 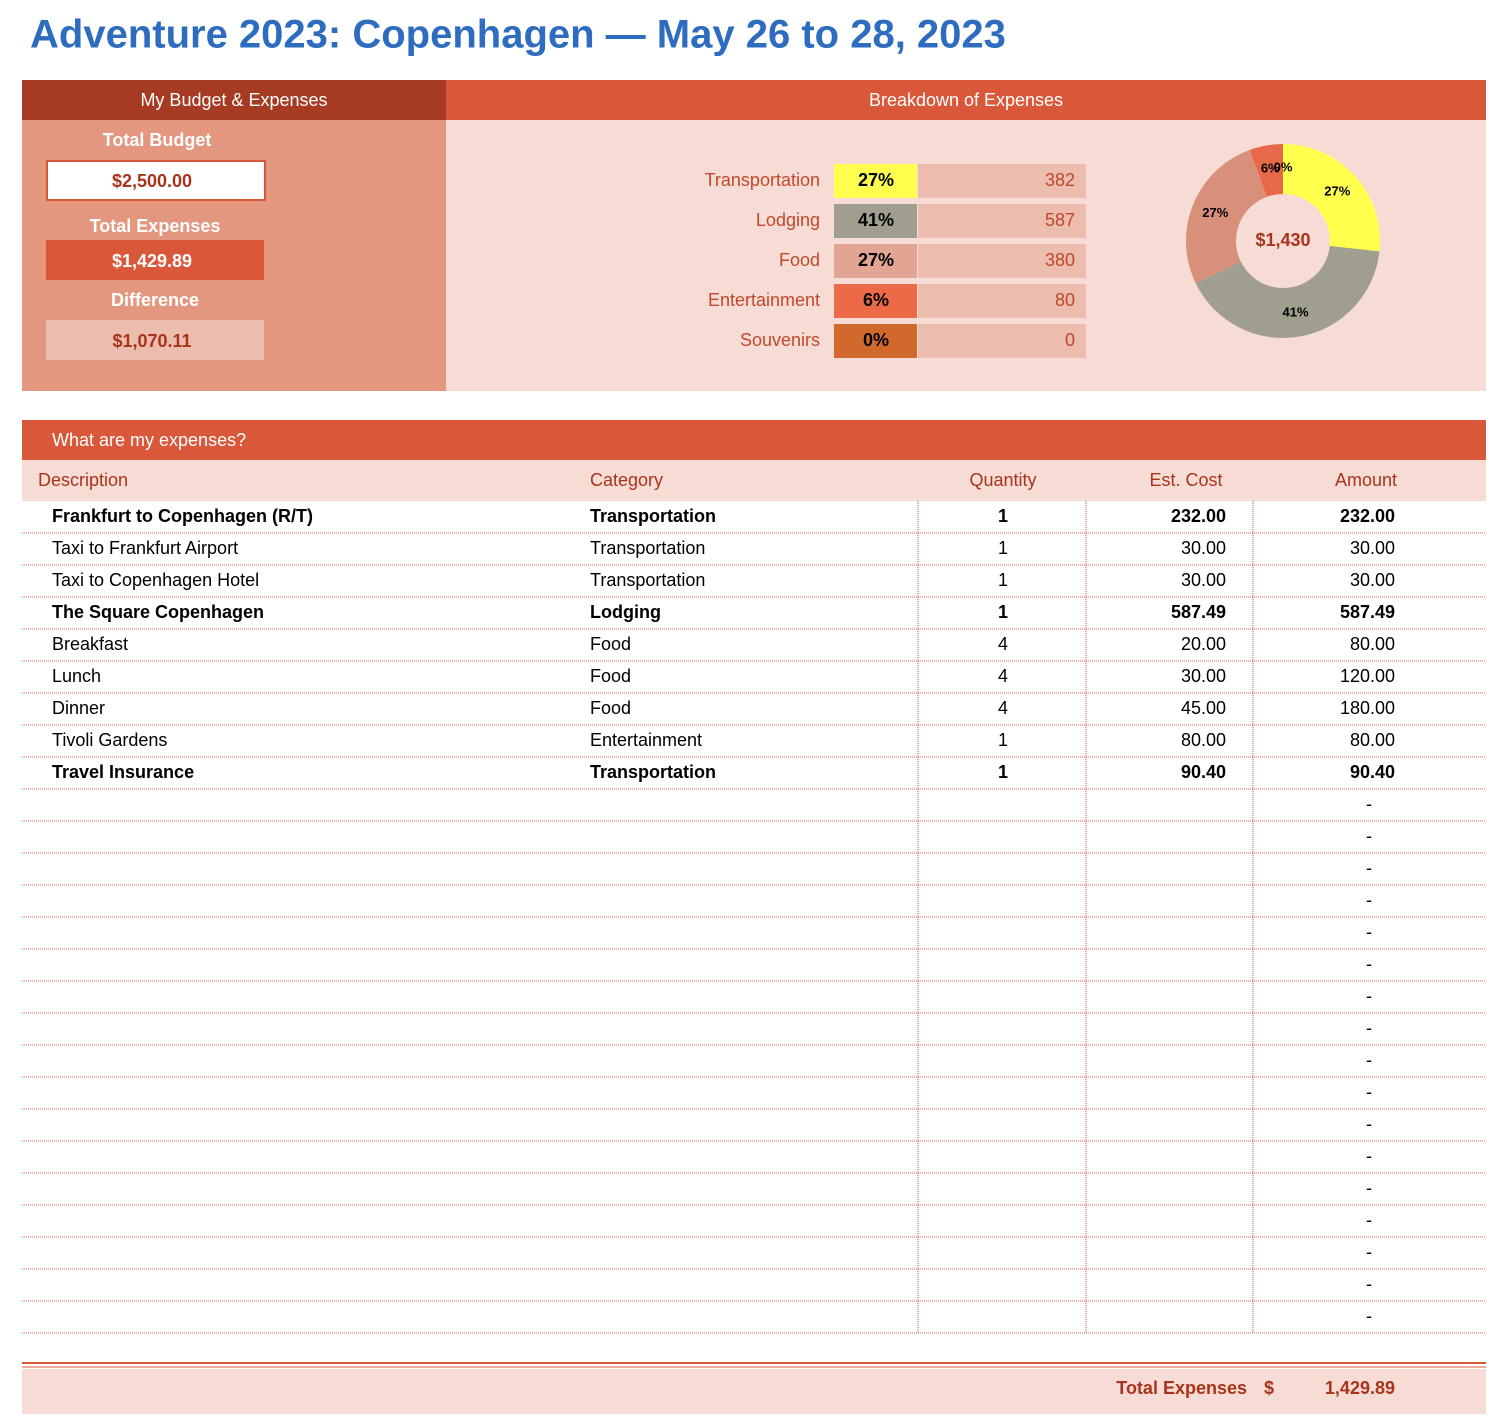 I want to click on cell: Entertainment, so click(x=646, y=740).